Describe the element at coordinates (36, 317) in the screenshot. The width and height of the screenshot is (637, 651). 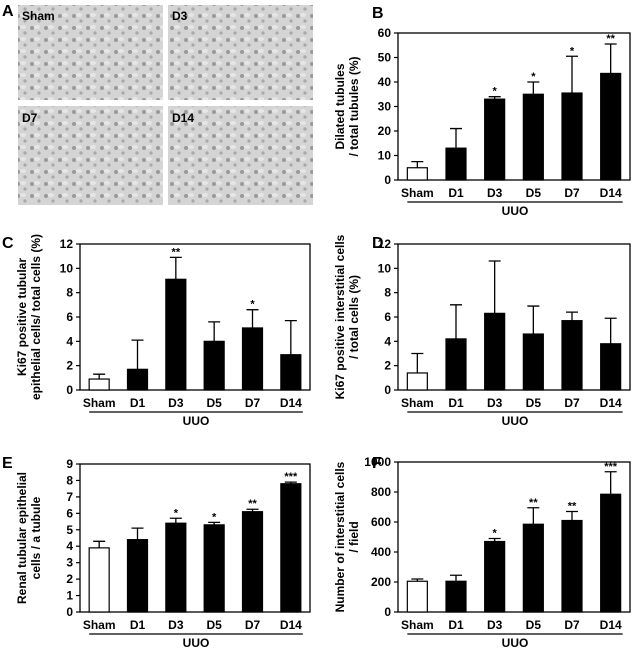
I see `y-axis-label: epithelial cells/ total cells (%)` at that location.